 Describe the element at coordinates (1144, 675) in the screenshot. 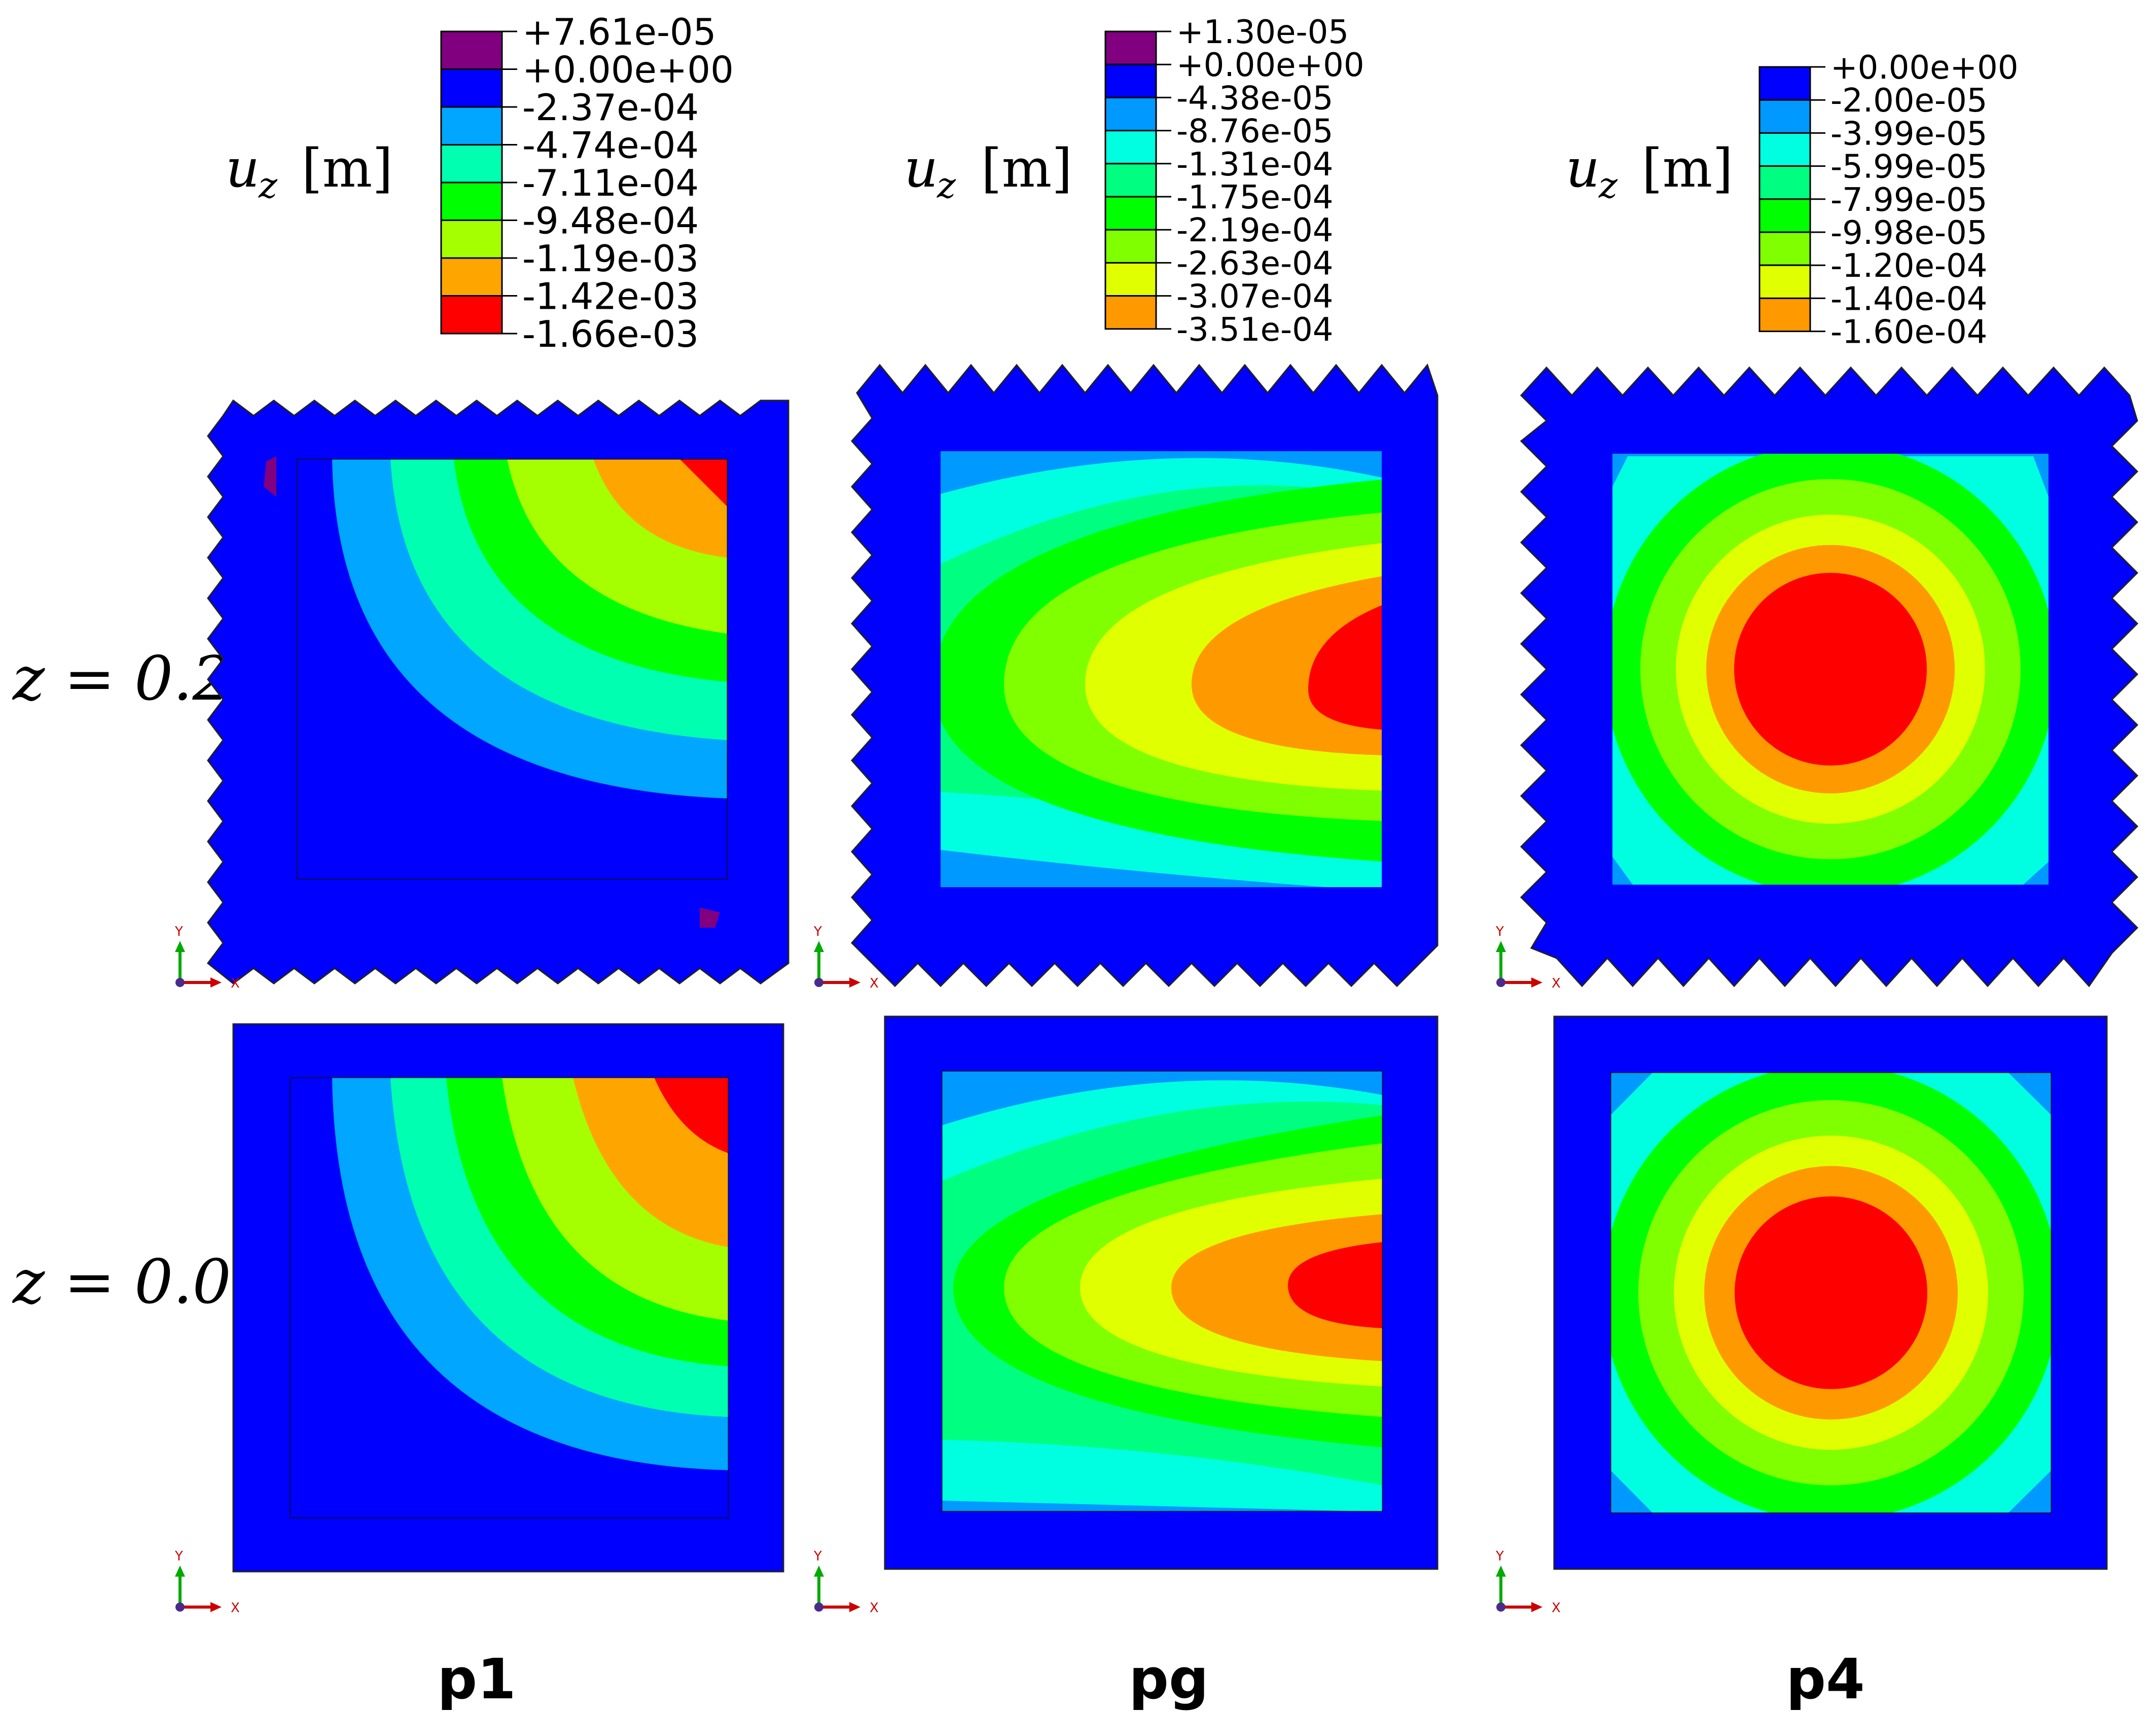

I see `contour-panel-pg-top` at that location.